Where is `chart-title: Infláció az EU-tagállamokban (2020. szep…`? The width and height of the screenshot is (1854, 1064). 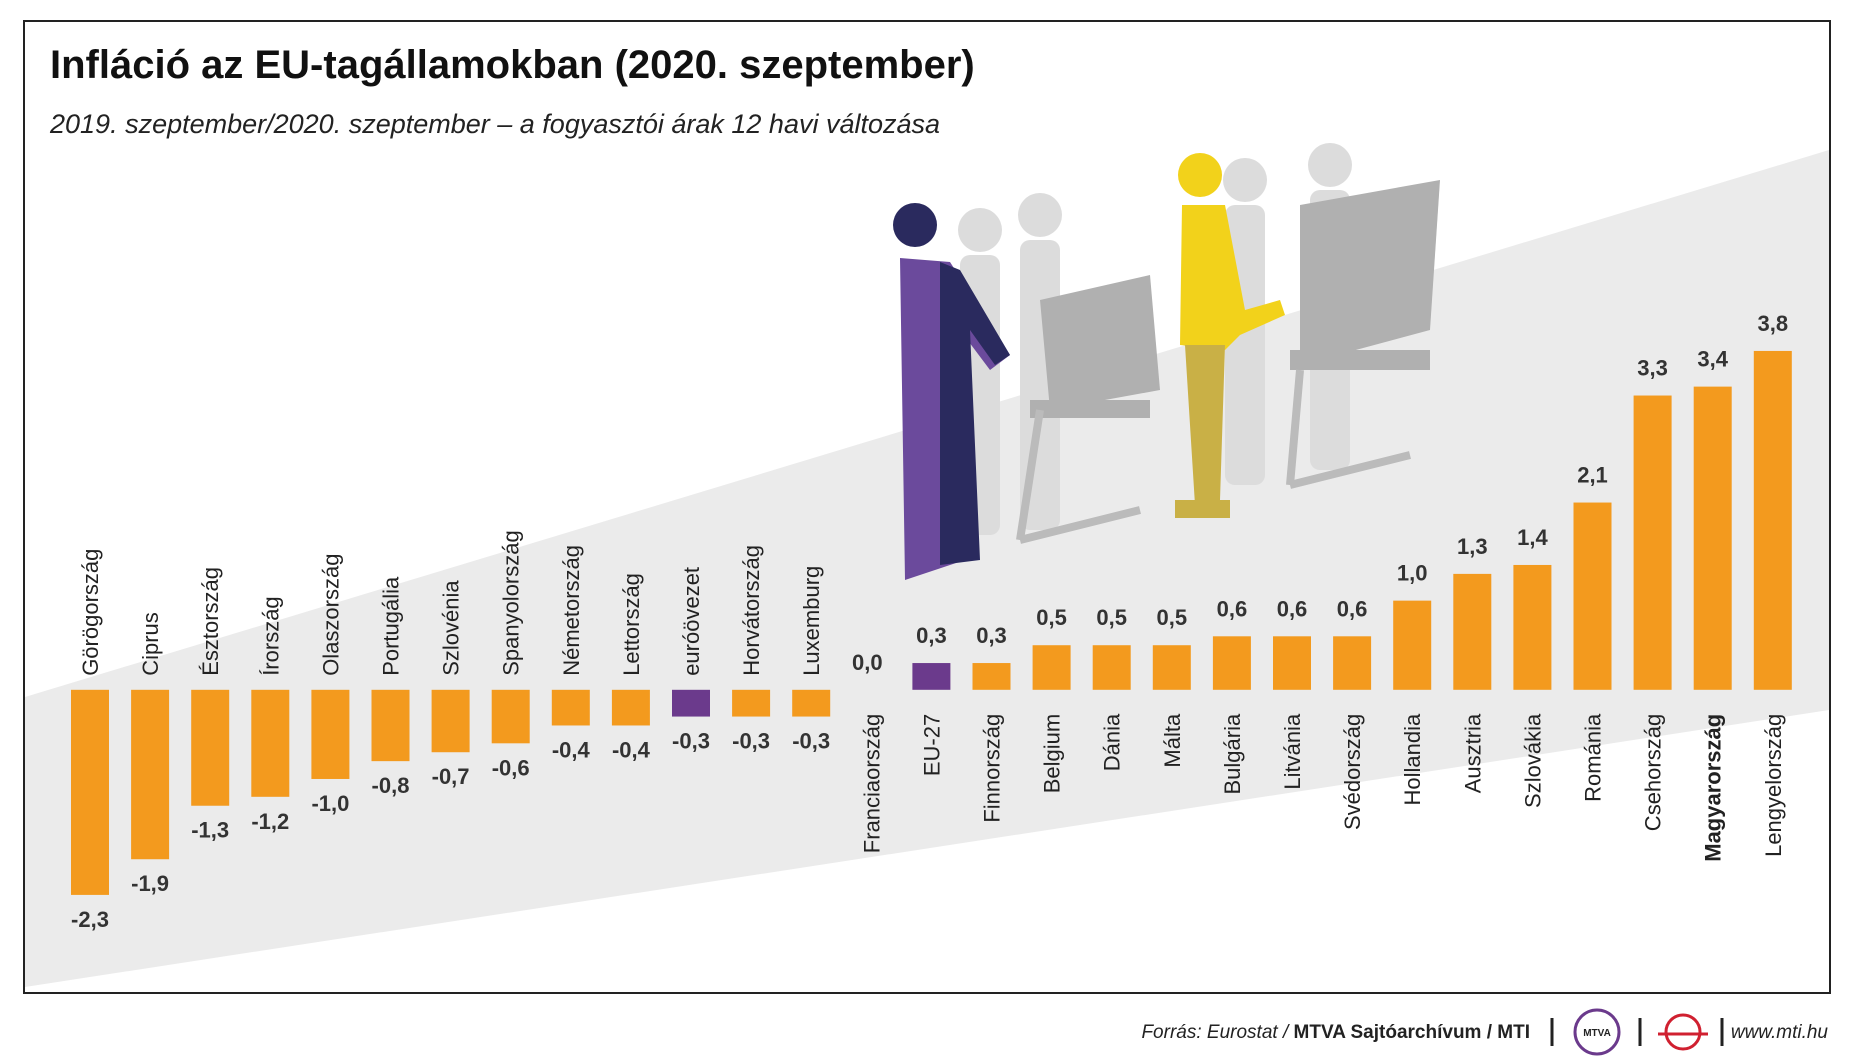 chart-title: Infláció az EU-tagállamokban (2020. szep… is located at coordinates (512, 65).